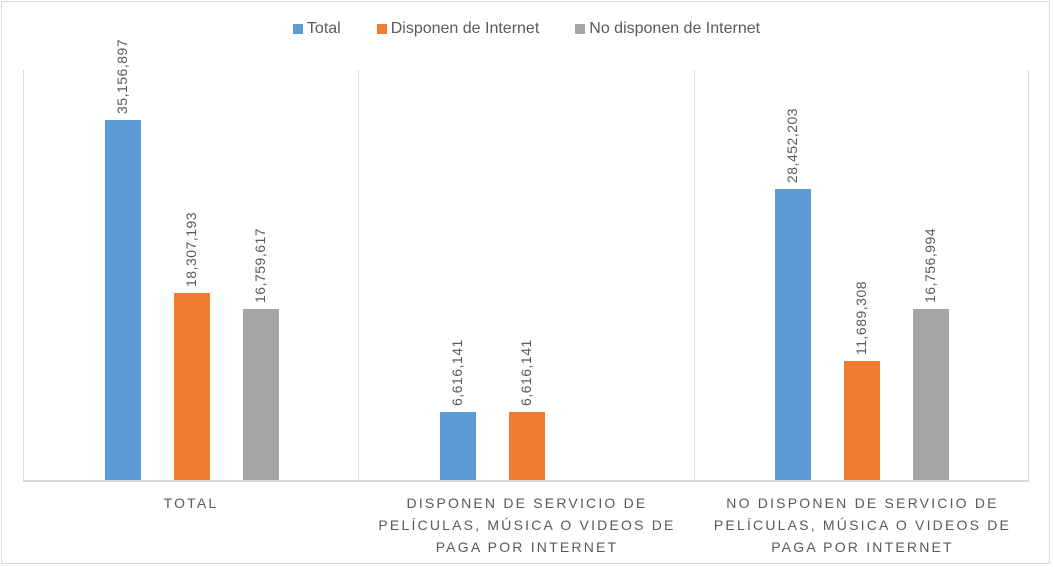 The height and width of the screenshot is (567, 1053). Describe the element at coordinates (580, 29) in the screenshot. I see `legend-swatch-gray` at that location.